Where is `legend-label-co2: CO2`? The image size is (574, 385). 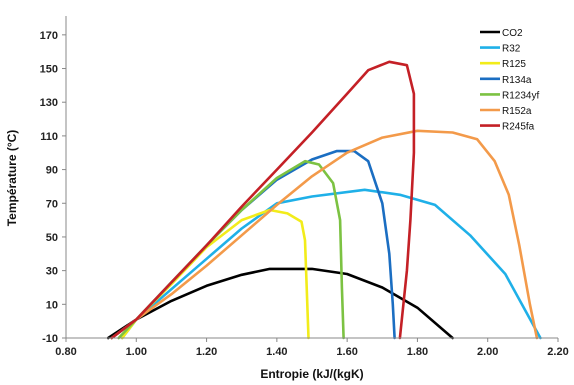 legend-label-co2: CO2 is located at coordinates (512, 33).